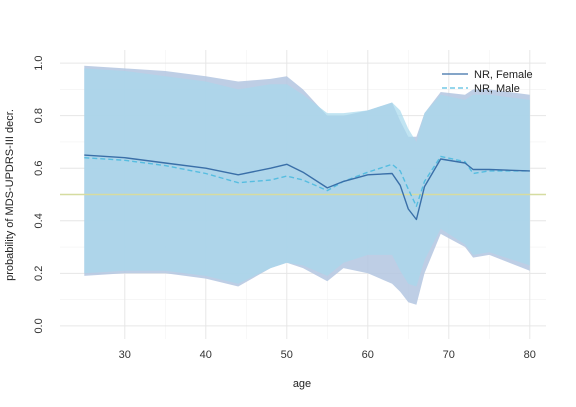 The image size is (576, 407). I want to click on legend-label-2: NR, Male, so click(497, 89).